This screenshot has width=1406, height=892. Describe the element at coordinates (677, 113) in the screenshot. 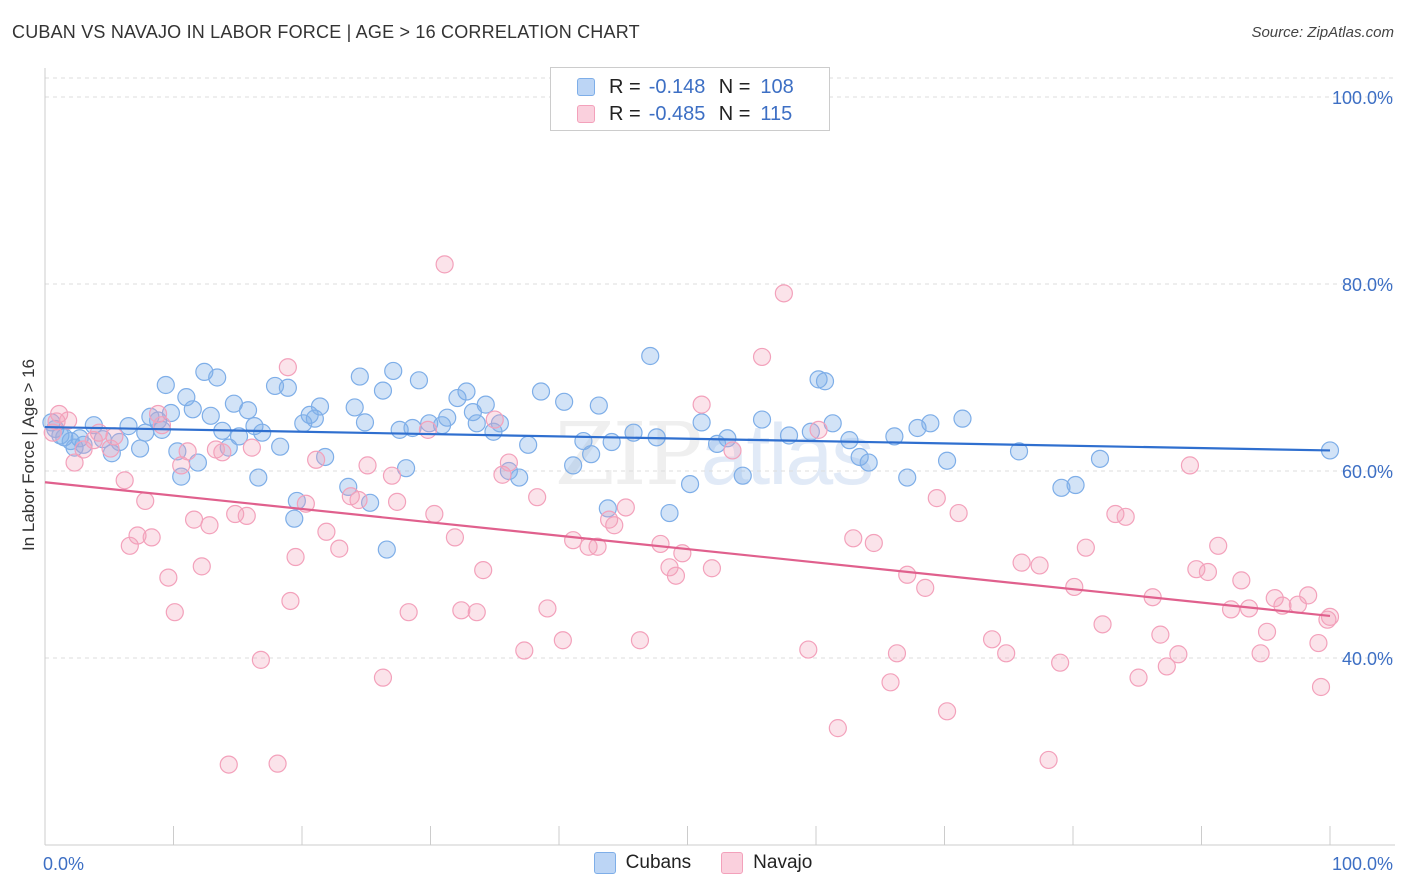

I see `navajo-r-value: -0.485` at that location.